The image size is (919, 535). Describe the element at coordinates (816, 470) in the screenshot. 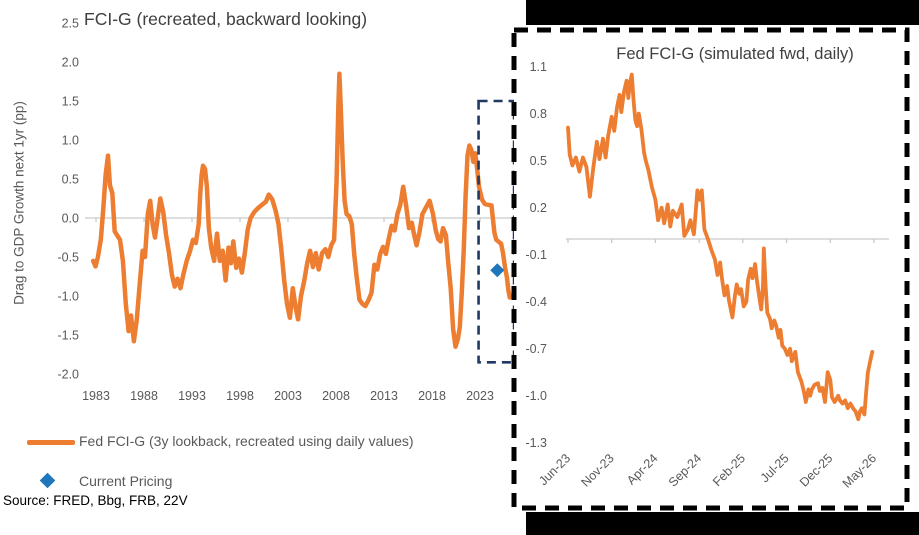

I see `x-tick-label: Dec-25` at that location.